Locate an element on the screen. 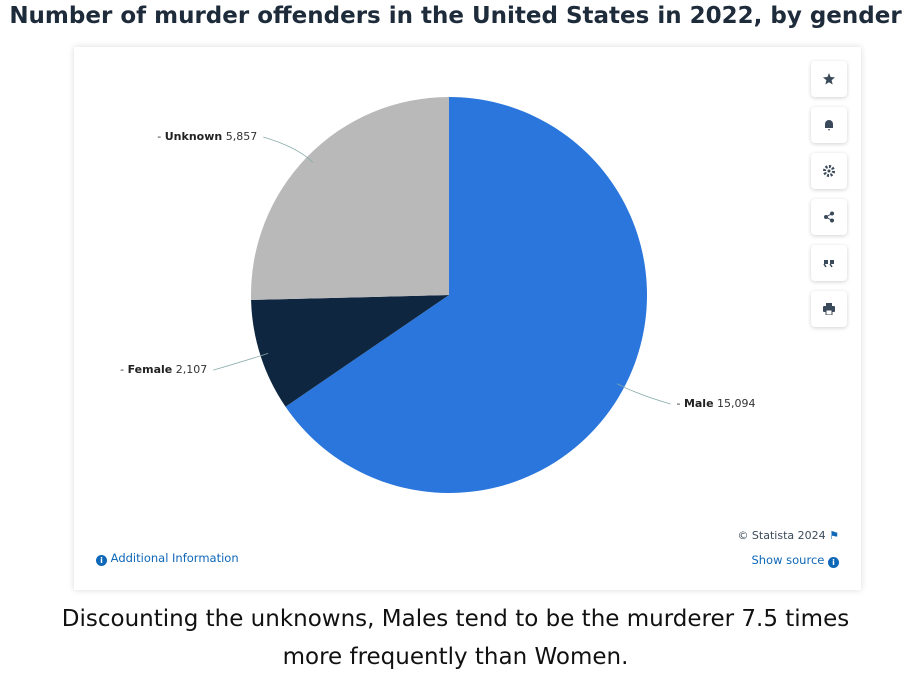 The width and height of the screenshot is (911, 676). show-source-text: Show source is located at coordinates (788, 560).